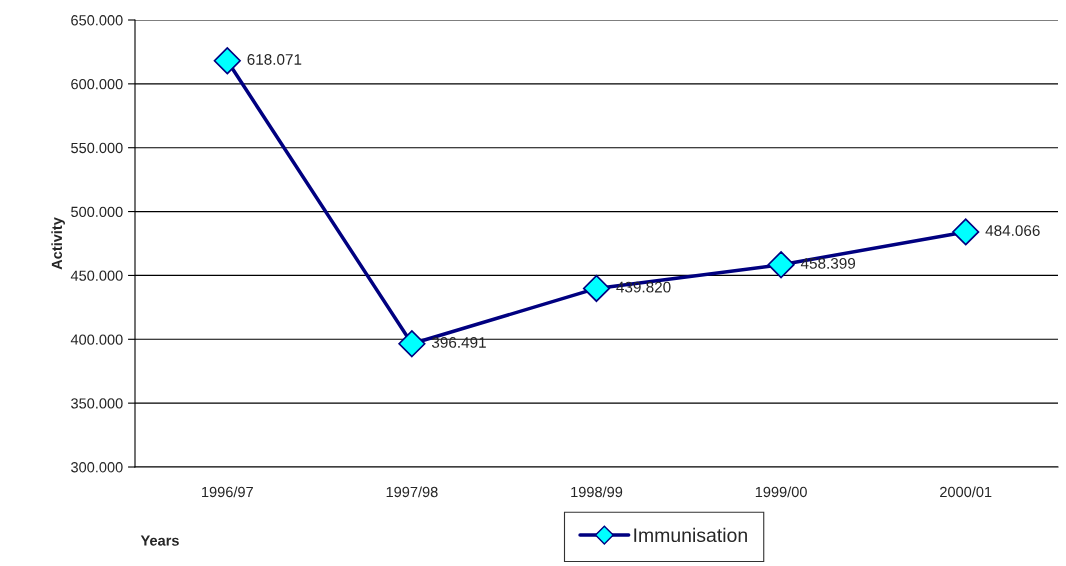 The width and height of the screenshot is (1066, 566). Describe the element at coordinates (58, 243) in the screenshot. I see `y-axis-title: Activity` at that location.